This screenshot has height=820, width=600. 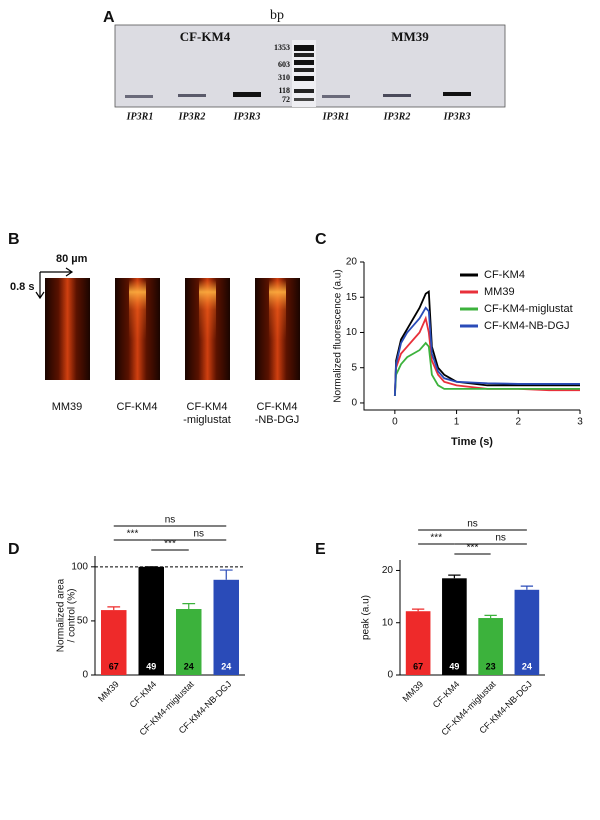 What do you see at coordinates (277, 420) in the screenshot?
I see `kymograph-label: -NB-DGJ` at bounding box center [277, 420].